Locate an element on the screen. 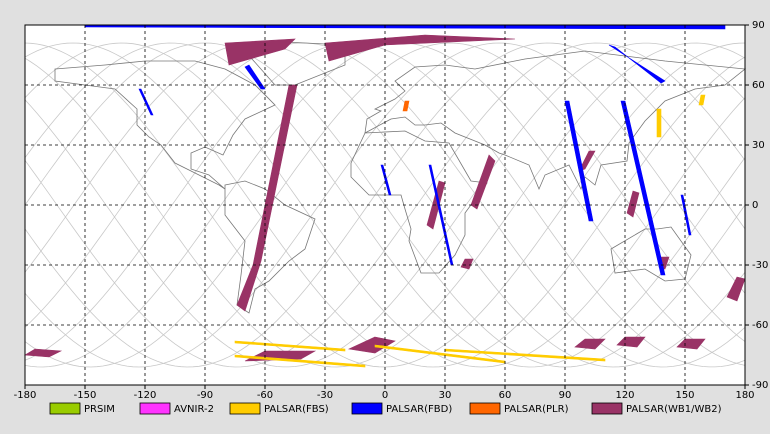 The height and width of the screenshot is (434, 770). x-tick-label: -30 is located at coordinates (325, 395).